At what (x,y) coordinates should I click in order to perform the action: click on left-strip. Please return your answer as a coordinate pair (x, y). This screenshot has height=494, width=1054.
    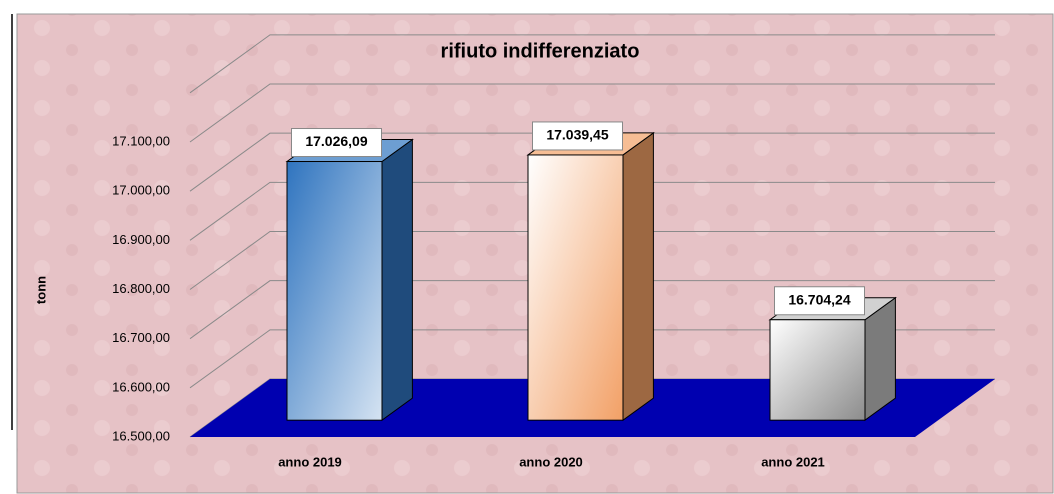
    Looking at the image, I should click on (8, 247).